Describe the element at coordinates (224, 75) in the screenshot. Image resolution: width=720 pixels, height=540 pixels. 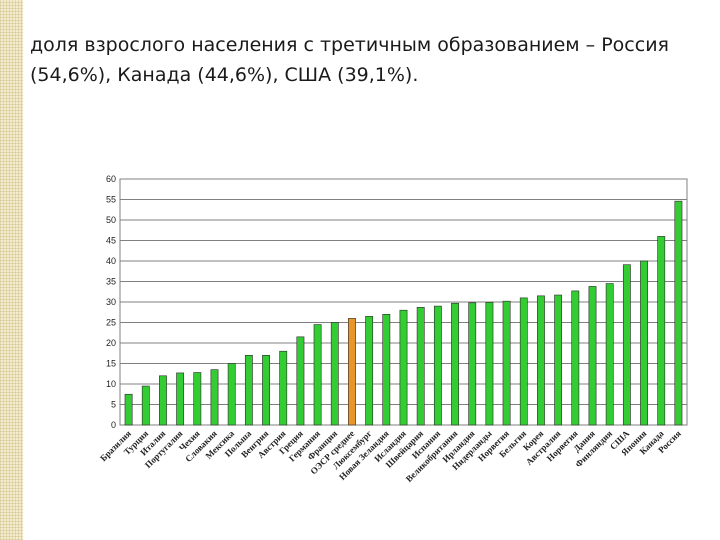
I see `slide-text-line-2: (54,6%), Канада (44,6%), США (39,1%).` at that location.